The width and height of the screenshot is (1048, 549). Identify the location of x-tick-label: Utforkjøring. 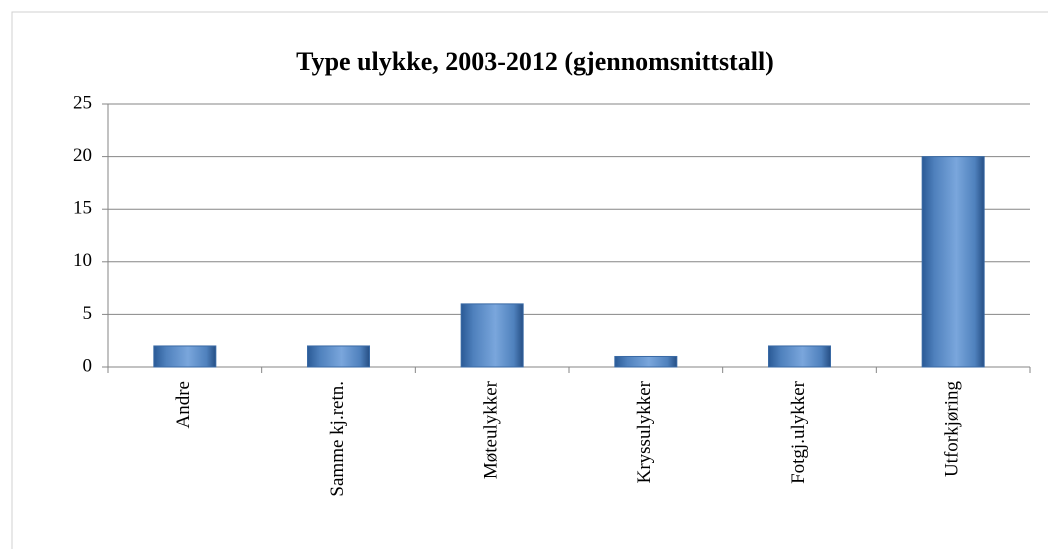
(952, 429).